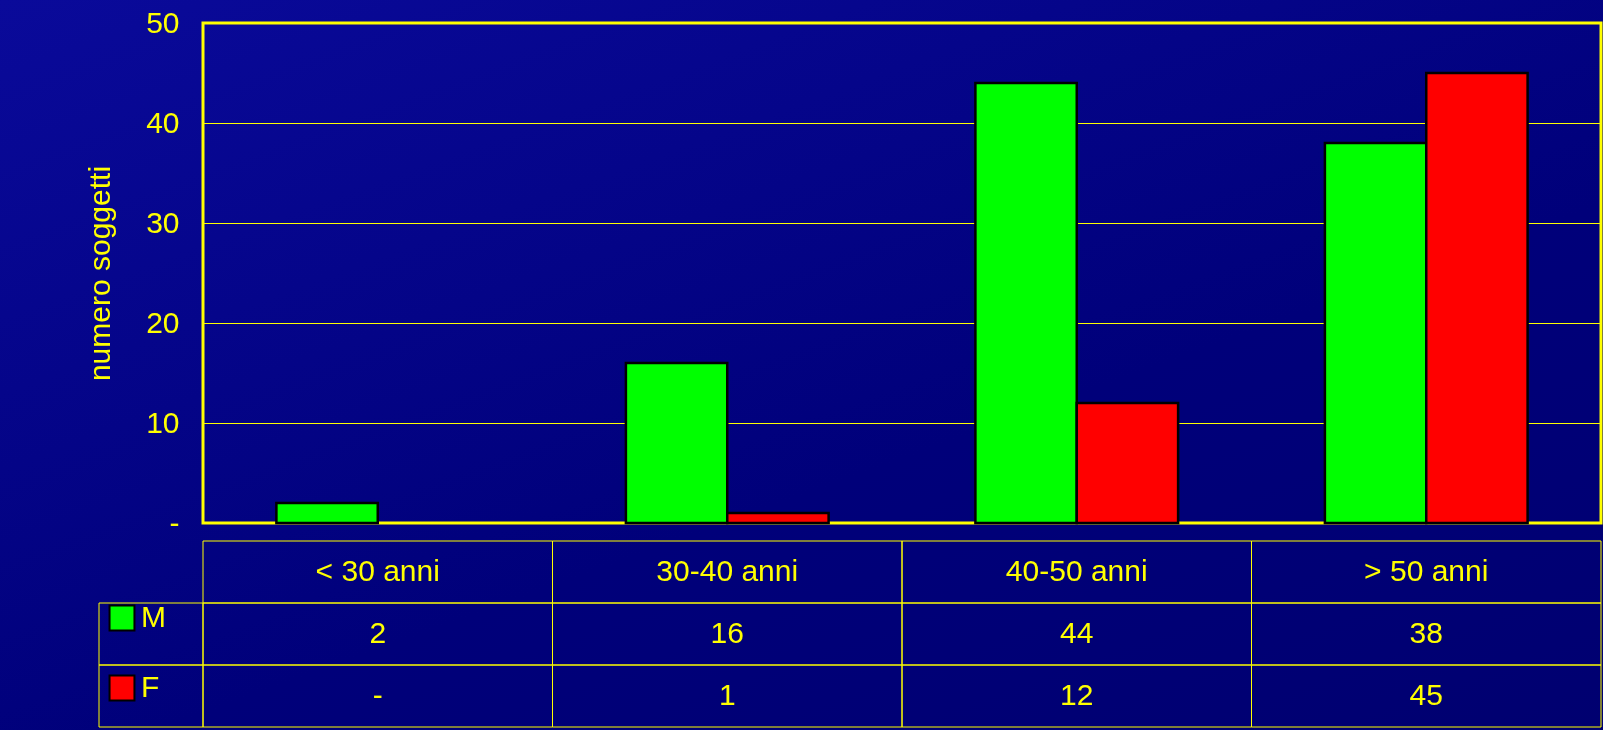 The width and height of the screenshot is (1603, 730). I want to click on y-axis-title: numero soggetti, so click(100, 273).